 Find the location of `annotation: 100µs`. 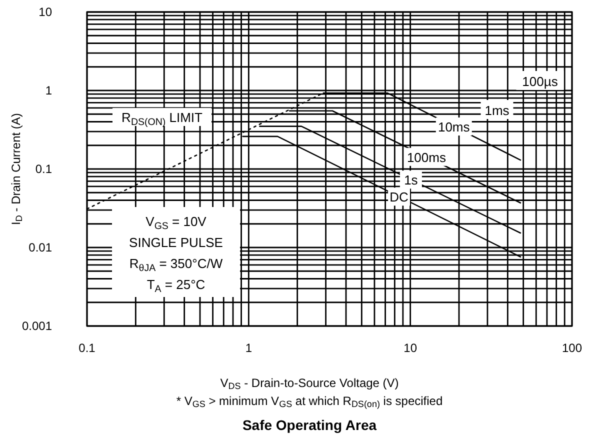

annotation: 100µs is located at coordinates (540, 81).